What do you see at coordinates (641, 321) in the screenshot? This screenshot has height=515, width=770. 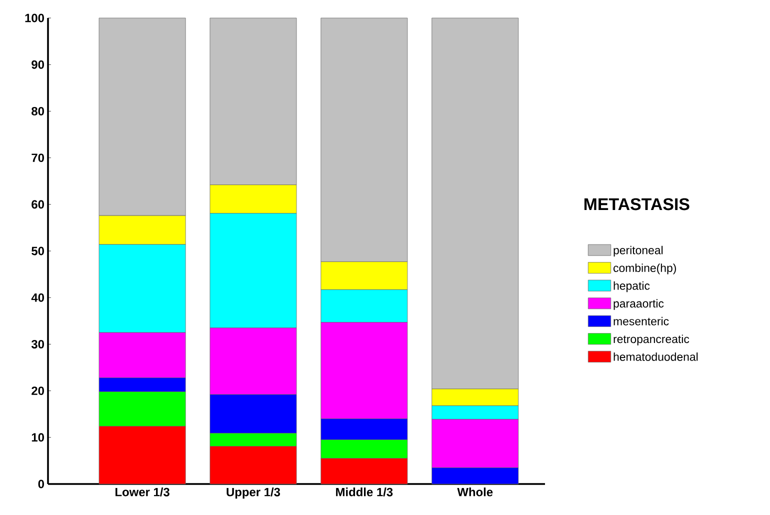 I see `legend-label: mesenteric` at bounding box center [641, 321].